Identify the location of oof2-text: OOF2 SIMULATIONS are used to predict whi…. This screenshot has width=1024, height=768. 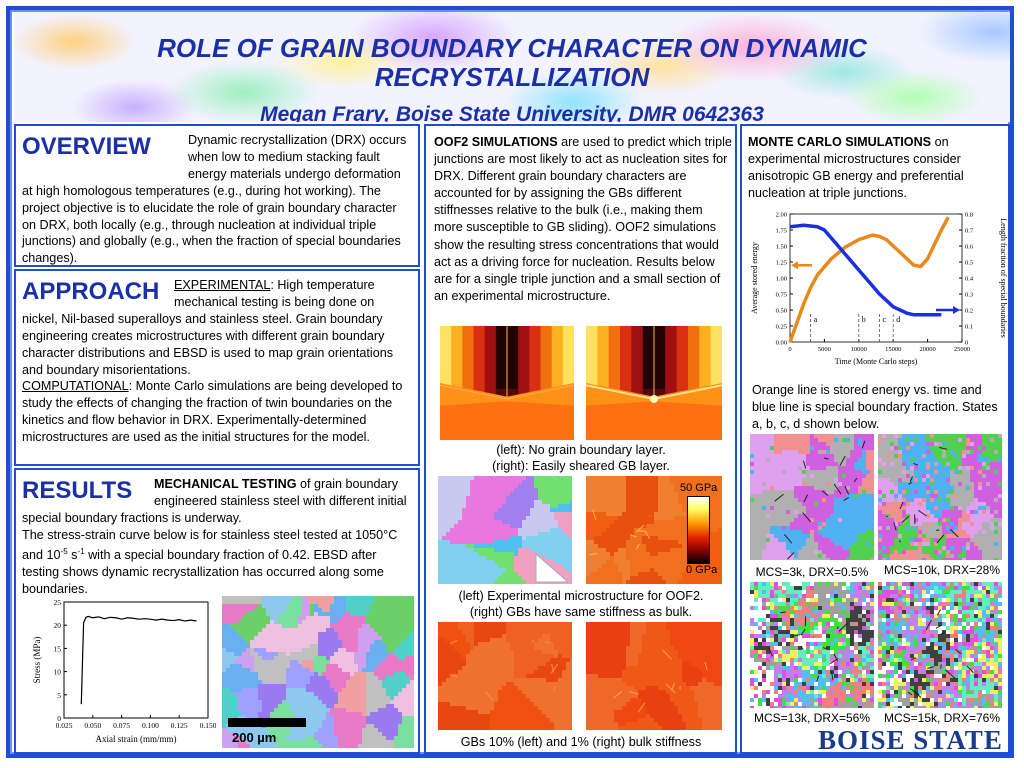
(584, 219).